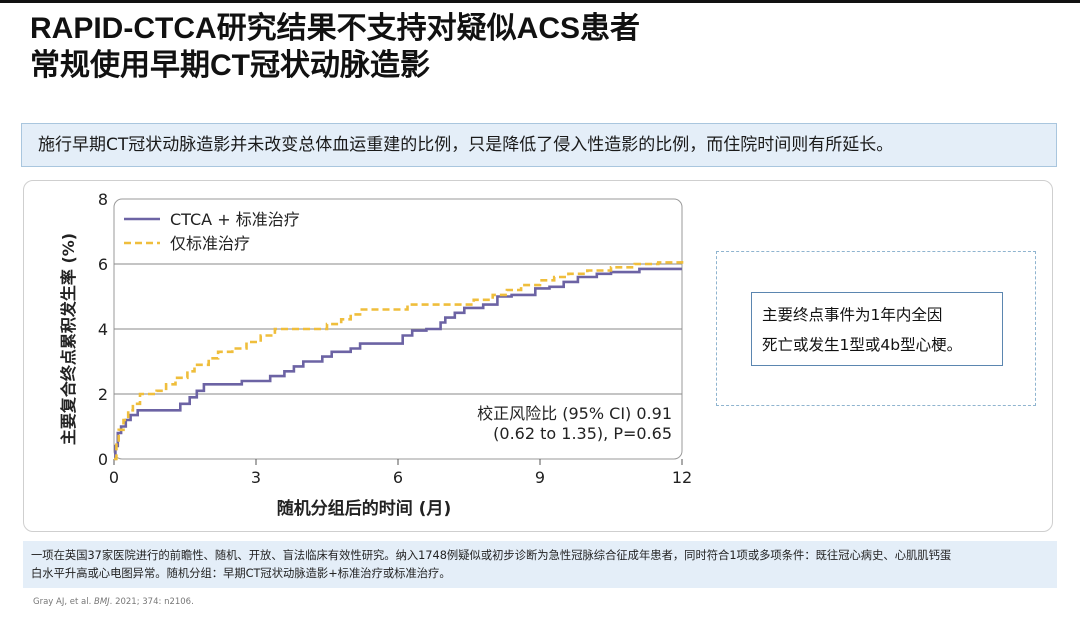 This screenshot has height=621, width=1080. What do you see at coordinates (68, 339) in the screenshot?
I see `y-axis-label: 主要复合终点累积发生率 (%)` at bounding box center [68, 339].